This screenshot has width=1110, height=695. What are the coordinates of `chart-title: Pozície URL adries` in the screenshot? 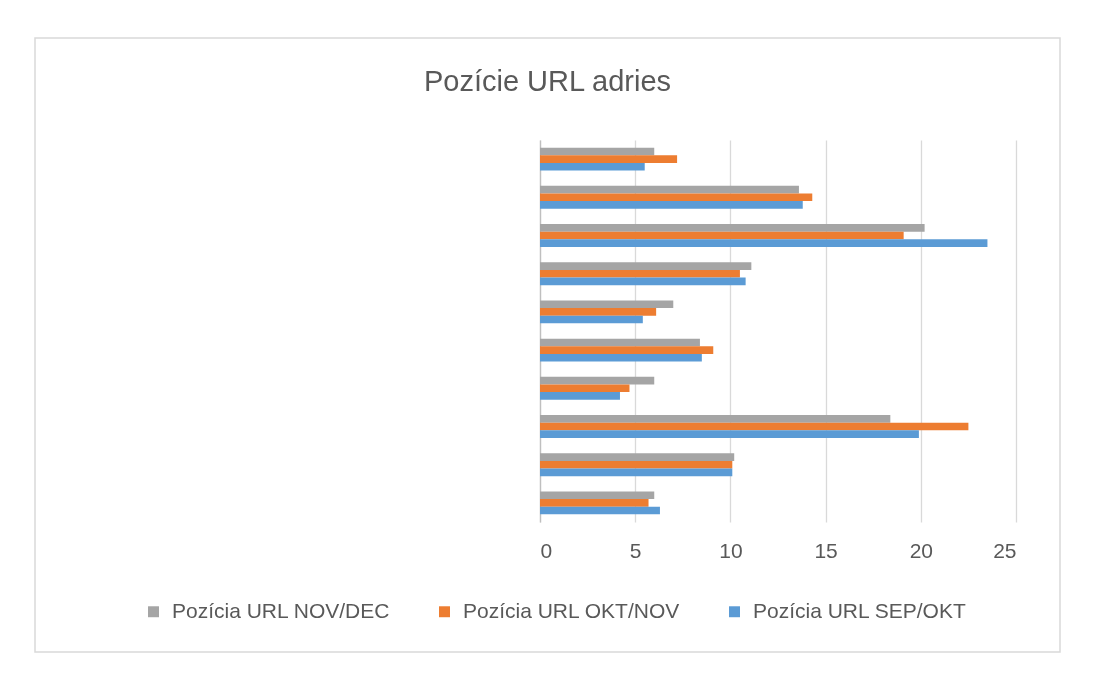 It's located at (547, 81).